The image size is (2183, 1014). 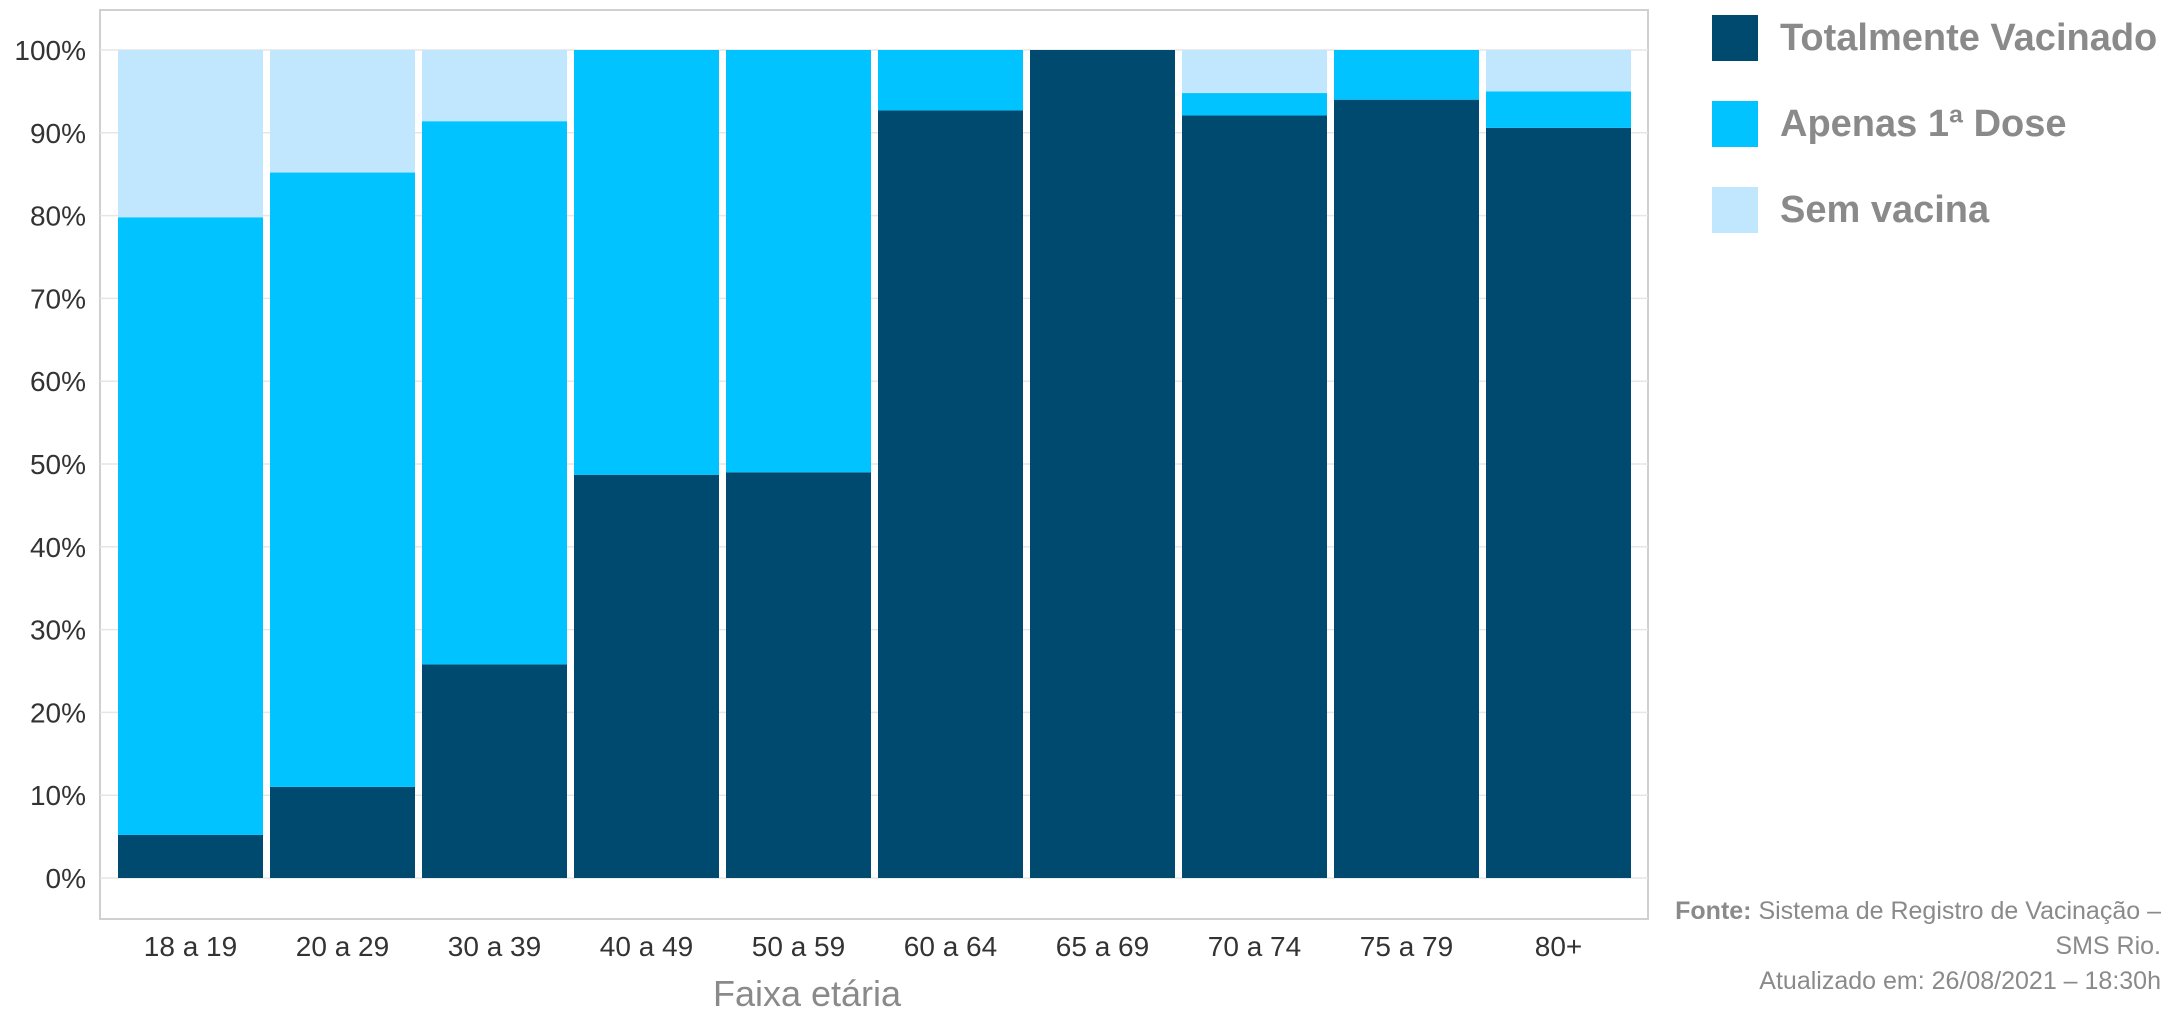 I want to click on y-tick-label: 0%, so click(x=66, y=878).